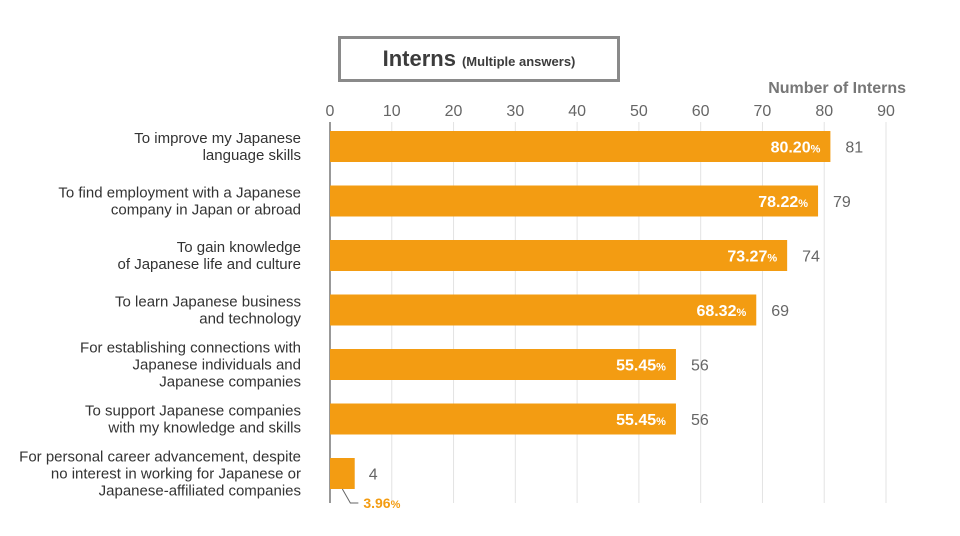  Describe the element at coordinates (392, 111) in the screenshot. I see `x-tick-label: 10` at that location.